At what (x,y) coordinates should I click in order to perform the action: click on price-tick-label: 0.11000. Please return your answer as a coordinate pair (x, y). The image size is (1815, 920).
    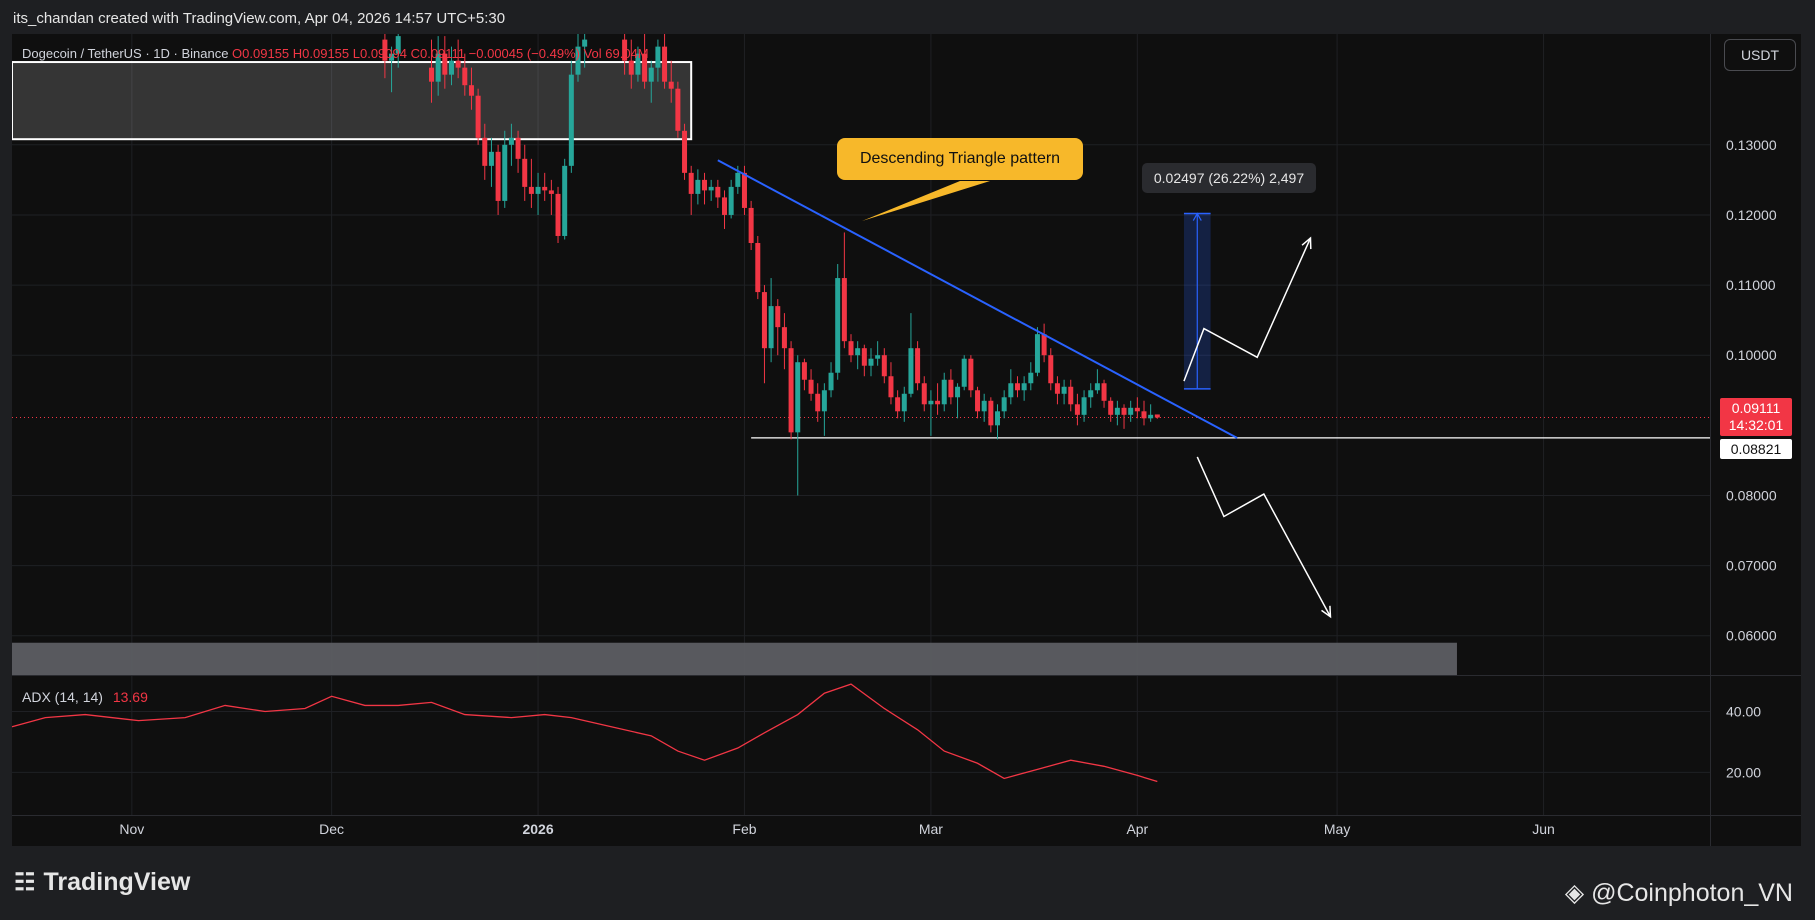
    Looking at the image, I should click on (1751, 285).